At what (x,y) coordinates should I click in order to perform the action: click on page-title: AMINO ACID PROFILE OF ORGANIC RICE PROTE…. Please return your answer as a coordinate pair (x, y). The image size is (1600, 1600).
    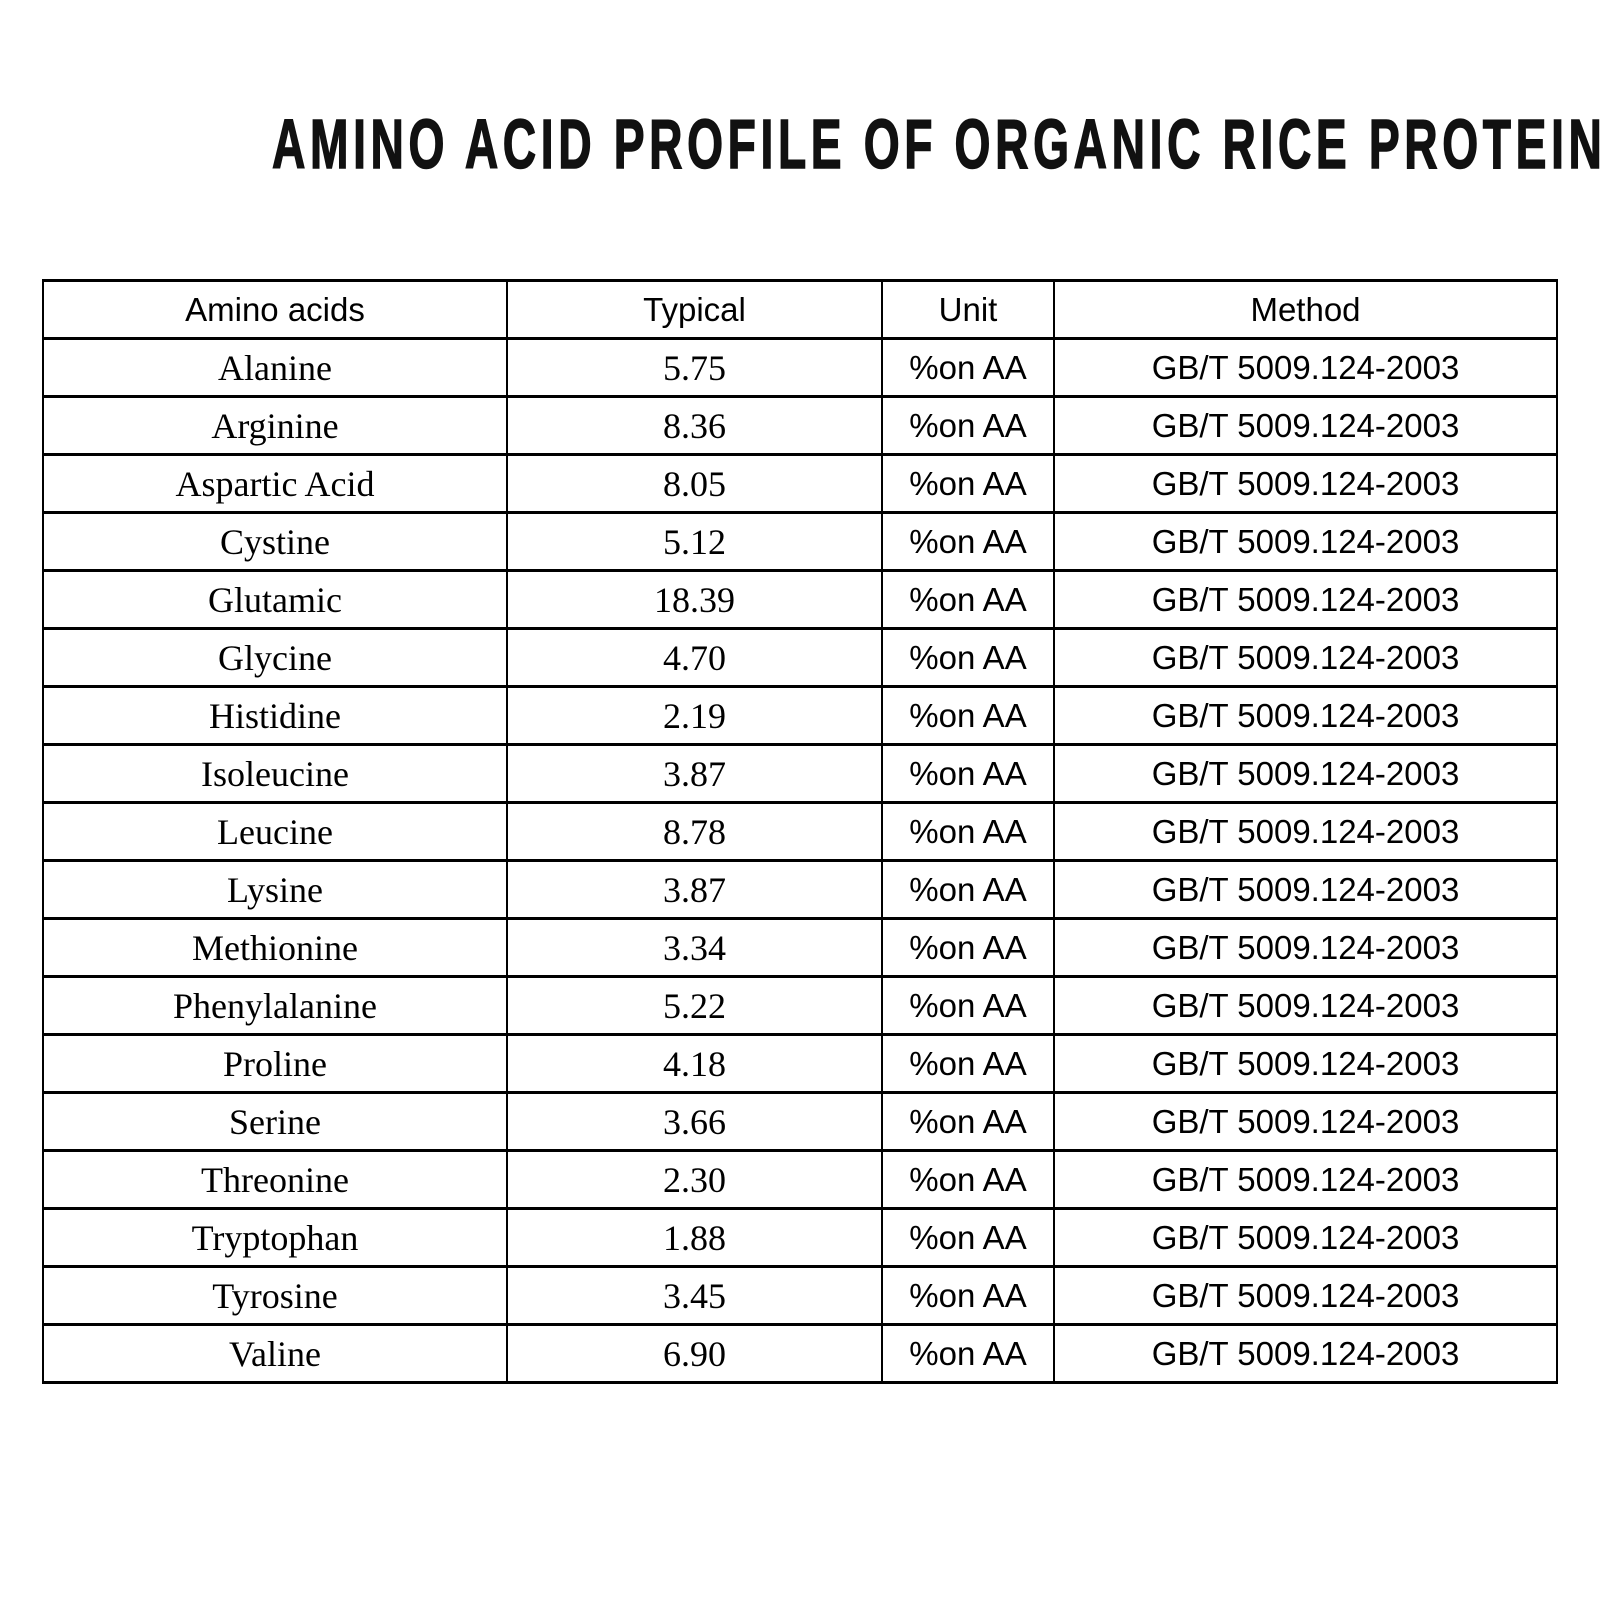
    Looking at the image, I should click on (936, 144).